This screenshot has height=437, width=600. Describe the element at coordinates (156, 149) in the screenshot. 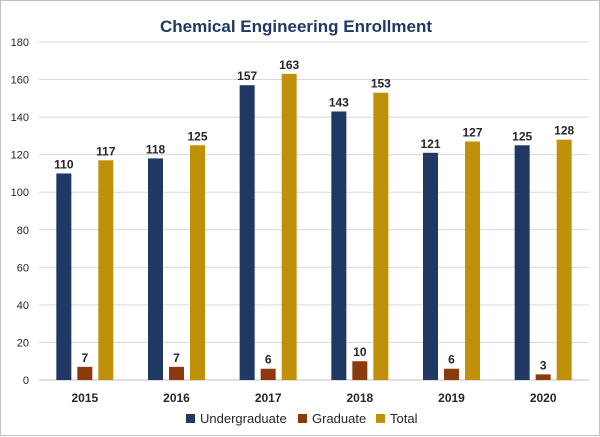

I see `data-label-undergraduate-2016: 118` at that location.